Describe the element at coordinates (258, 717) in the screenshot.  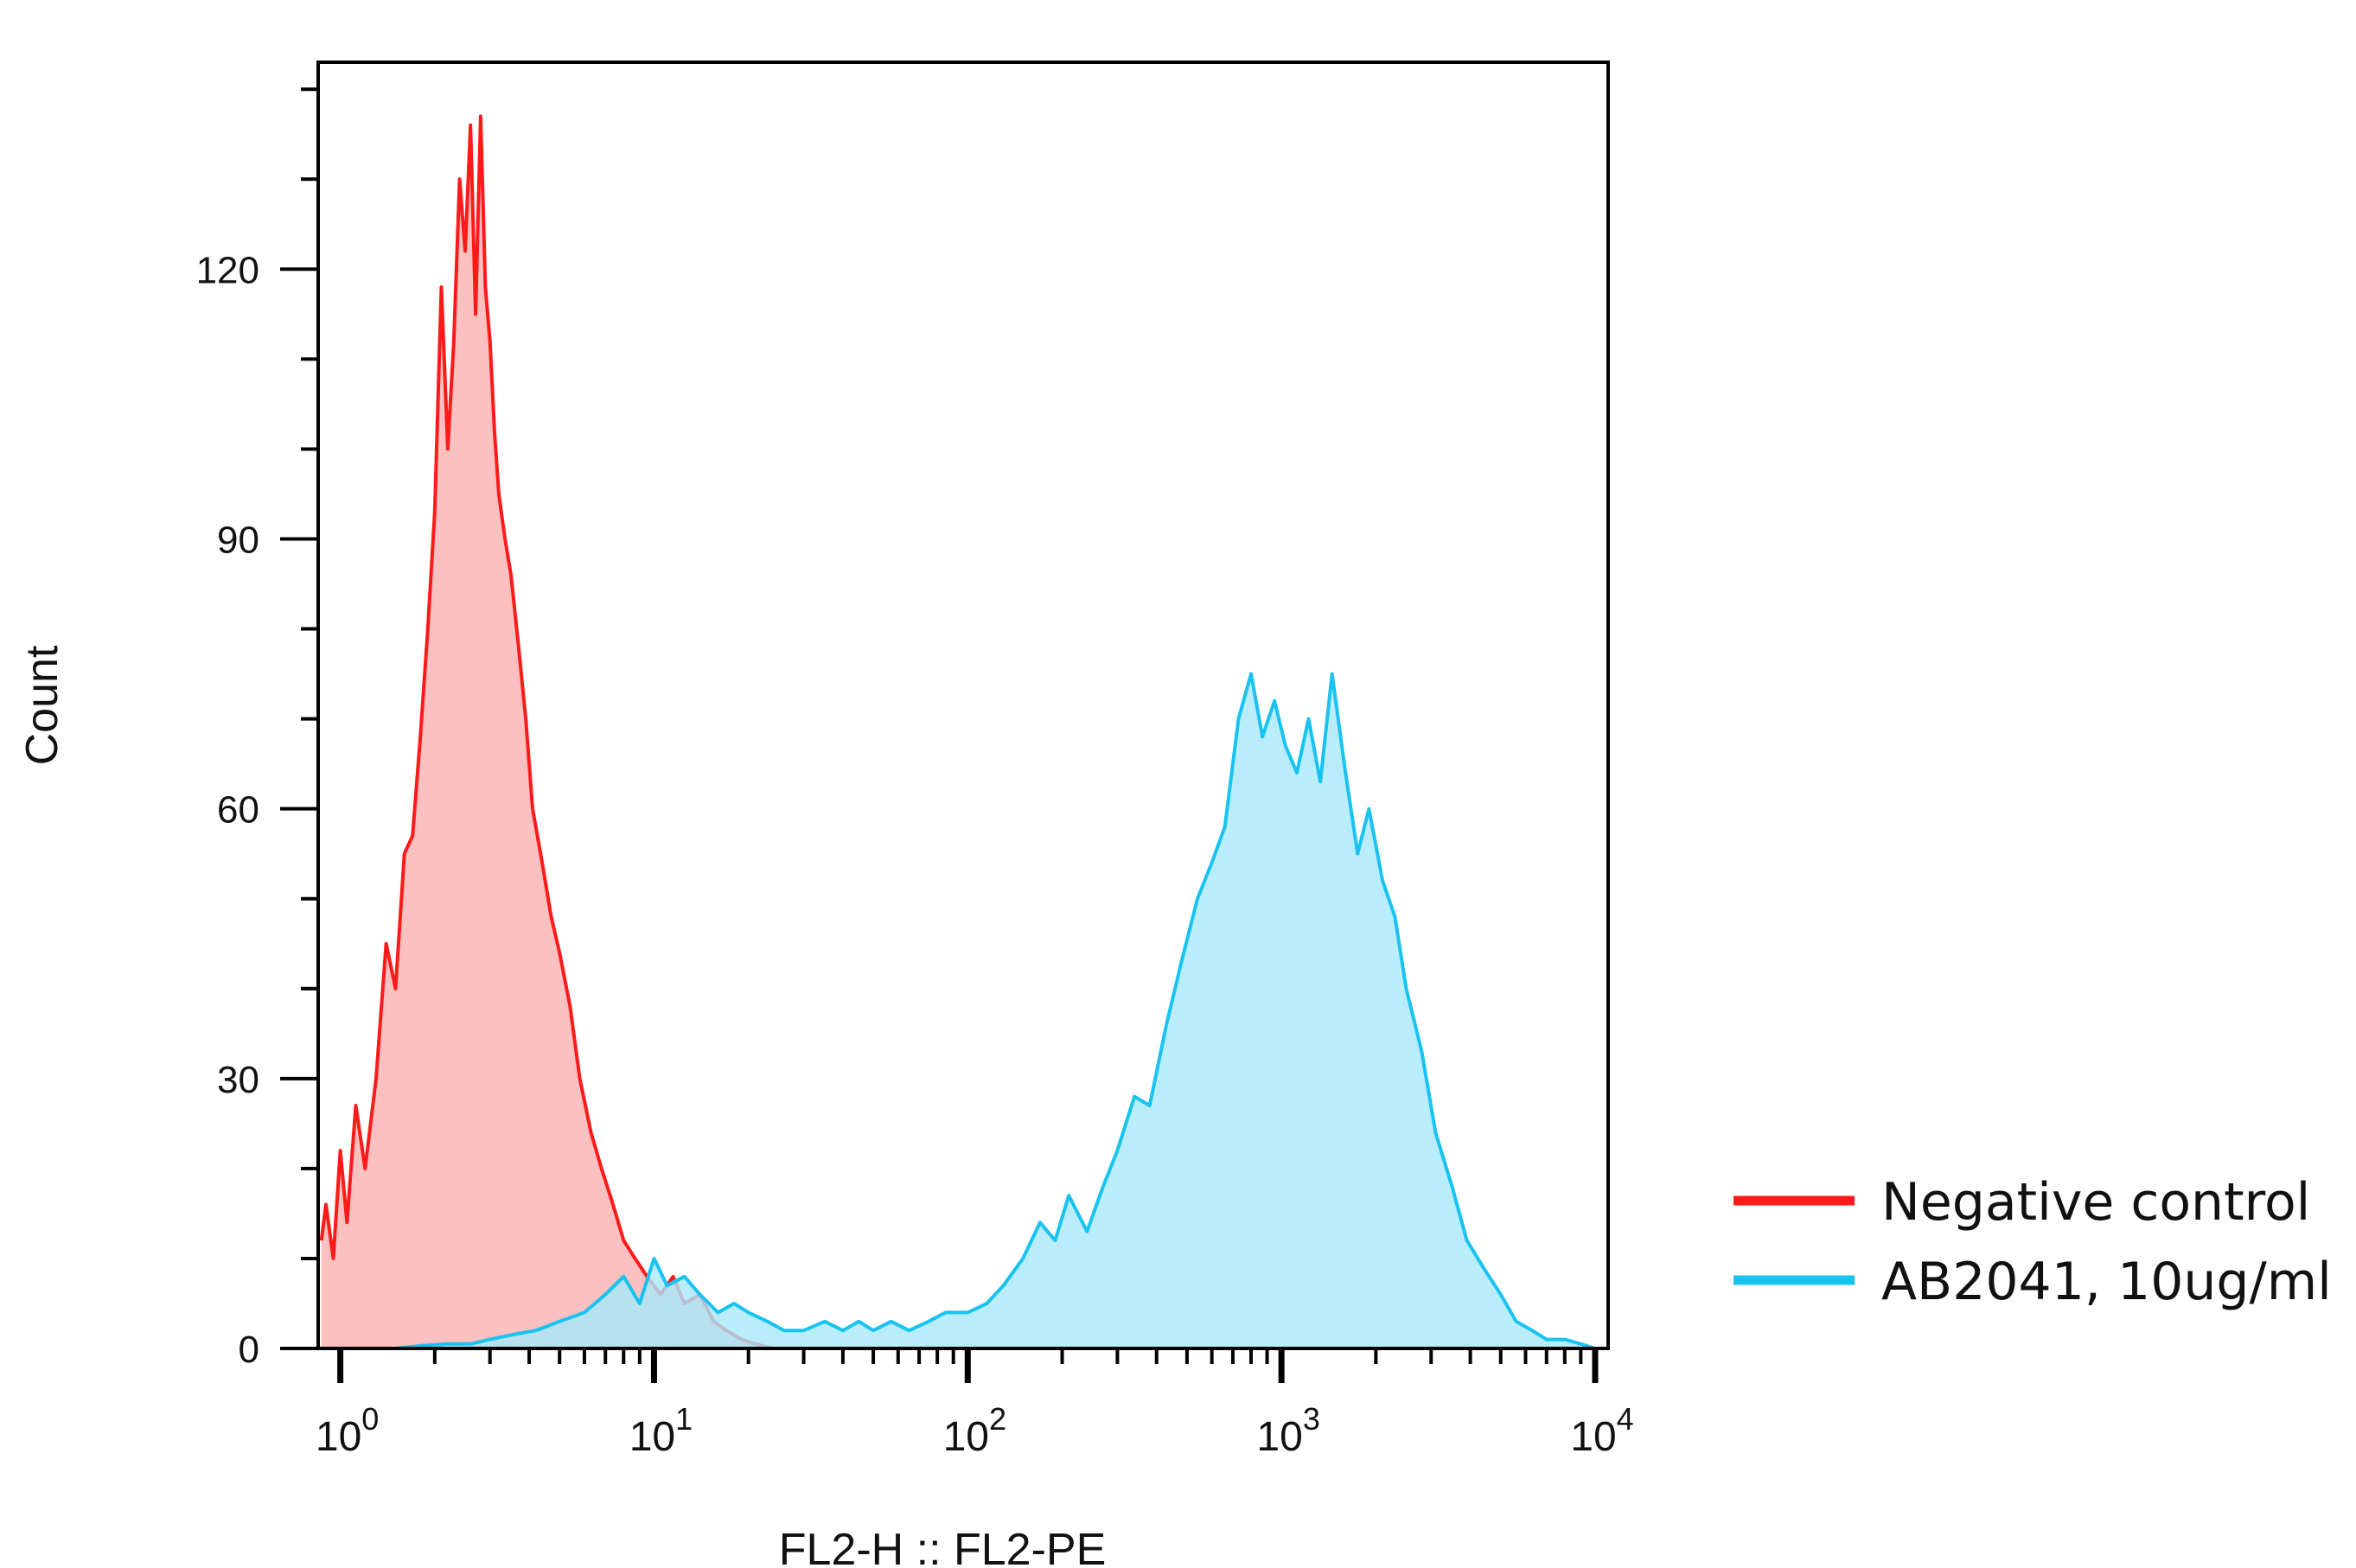
I see `y-axis: 0 30 60 90 120` at that location.